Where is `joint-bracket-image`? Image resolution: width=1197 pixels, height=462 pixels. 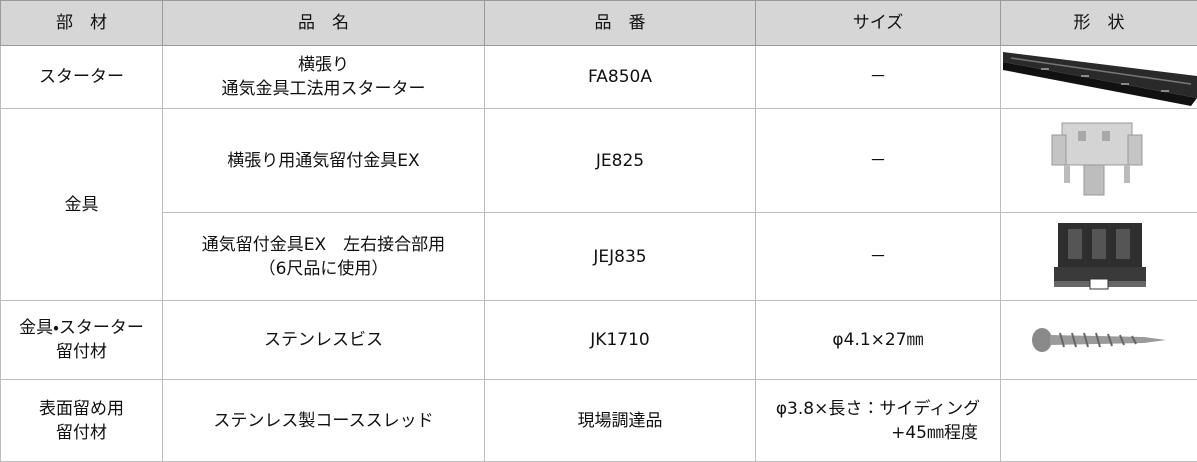
joint-bracket-image is located at coordinates (1099, 257).